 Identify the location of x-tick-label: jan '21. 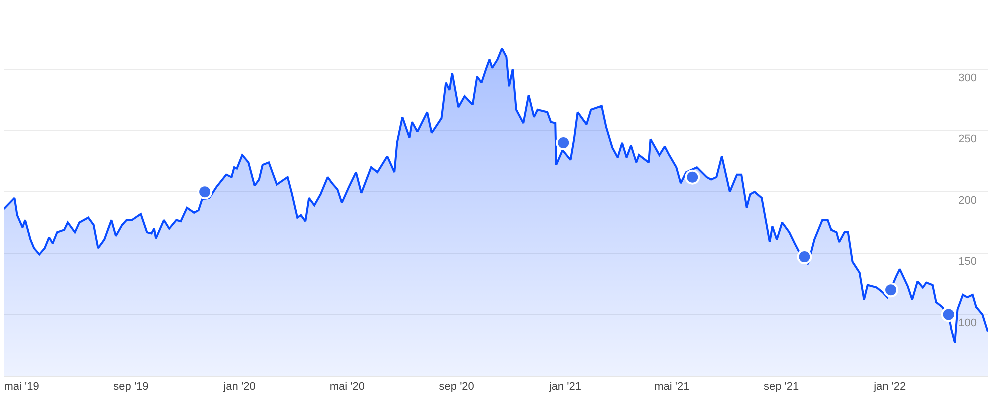
(565, 387).